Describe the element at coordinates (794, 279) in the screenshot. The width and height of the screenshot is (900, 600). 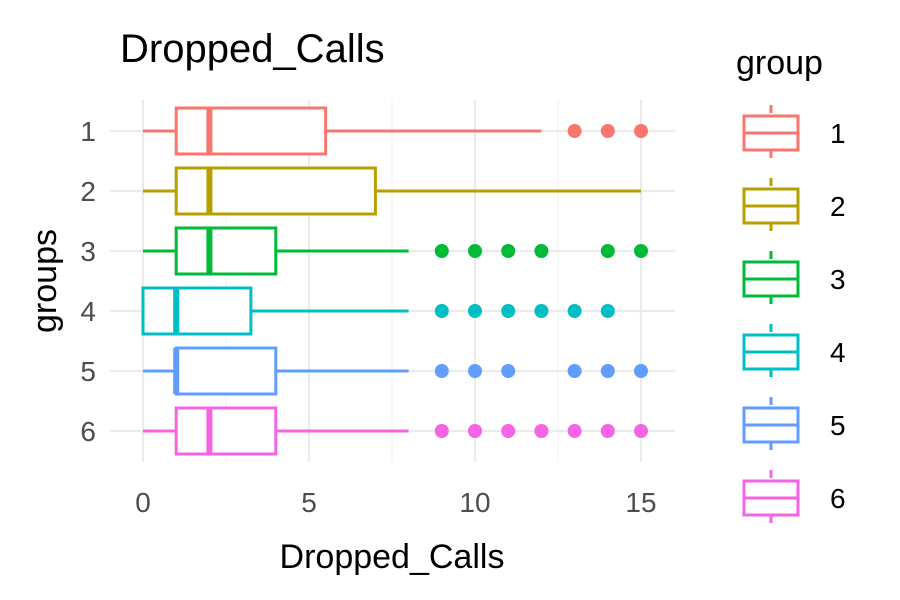
I see `legend-item-3: 3` at that location.